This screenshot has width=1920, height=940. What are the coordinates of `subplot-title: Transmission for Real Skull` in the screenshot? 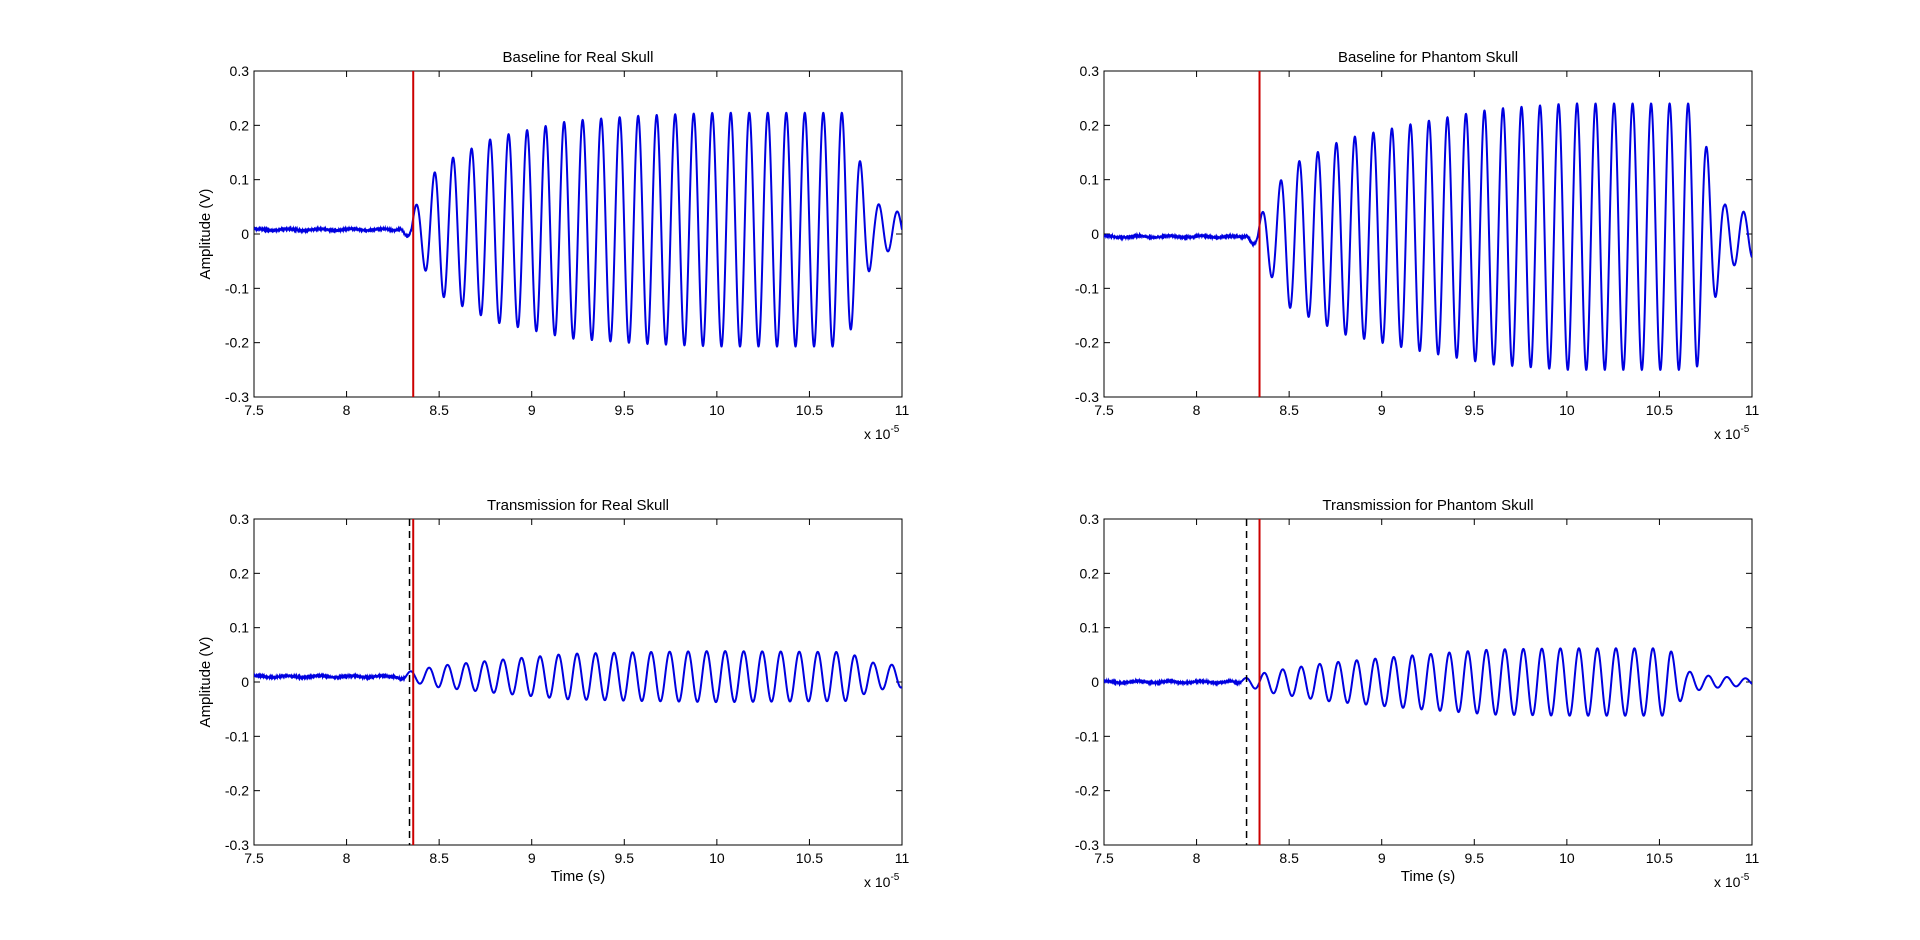 It's located at (578, 505).